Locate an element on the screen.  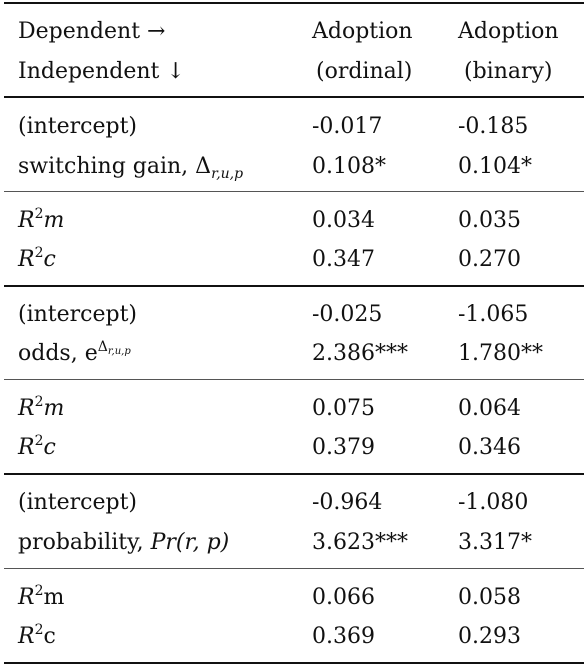
row-value-binary: -0.185 is located at coordinates (493, 126).